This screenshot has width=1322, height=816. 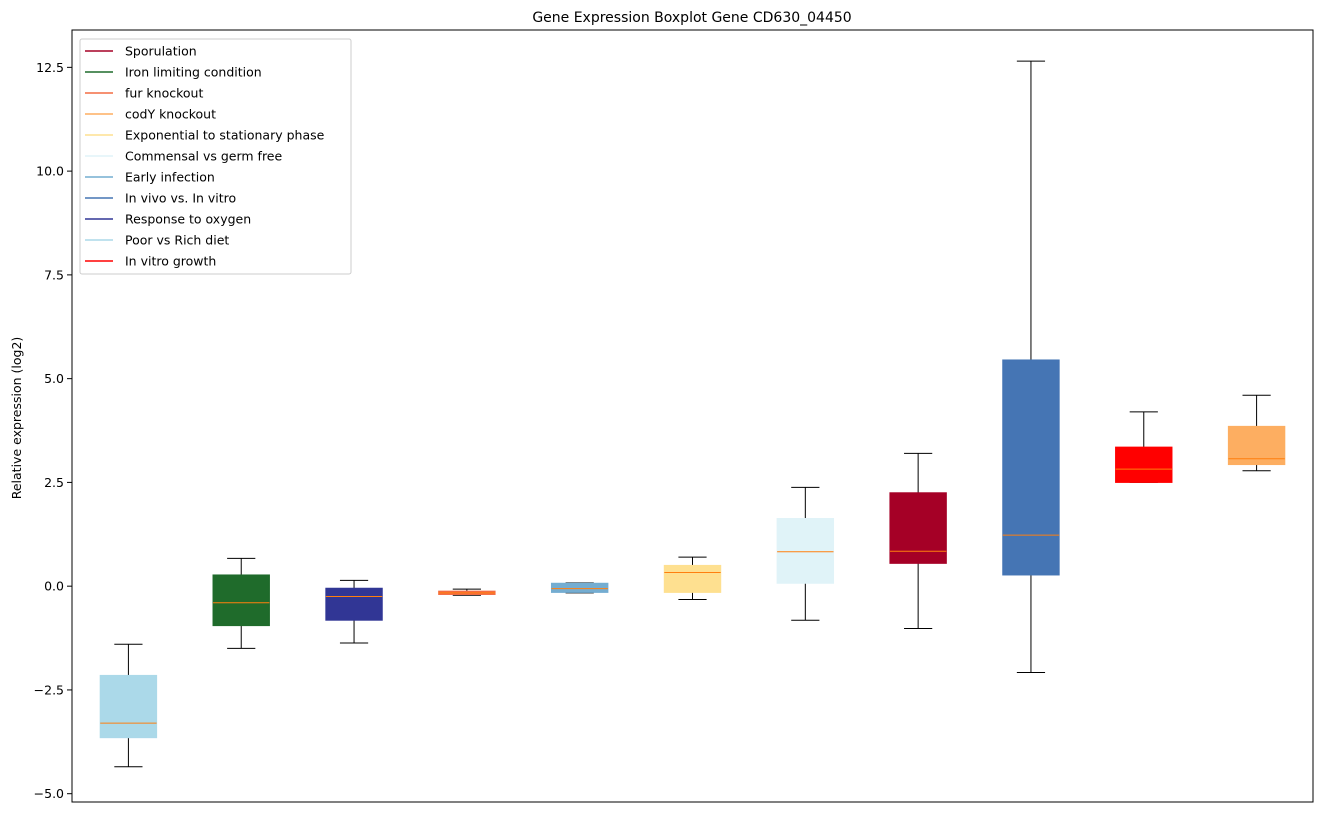 I want to click on legend-label: Commensal vs germ free, so click(x=203, y=156).